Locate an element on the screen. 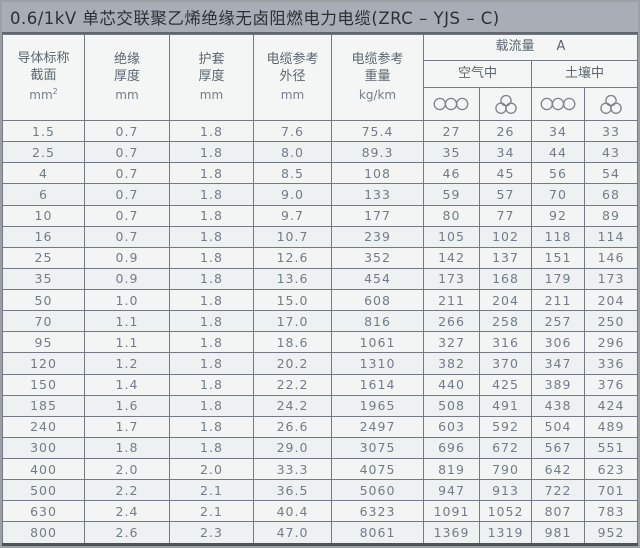 This screenshot has width=640, height=548. cell: 25 is located at coordinates (43, 257).